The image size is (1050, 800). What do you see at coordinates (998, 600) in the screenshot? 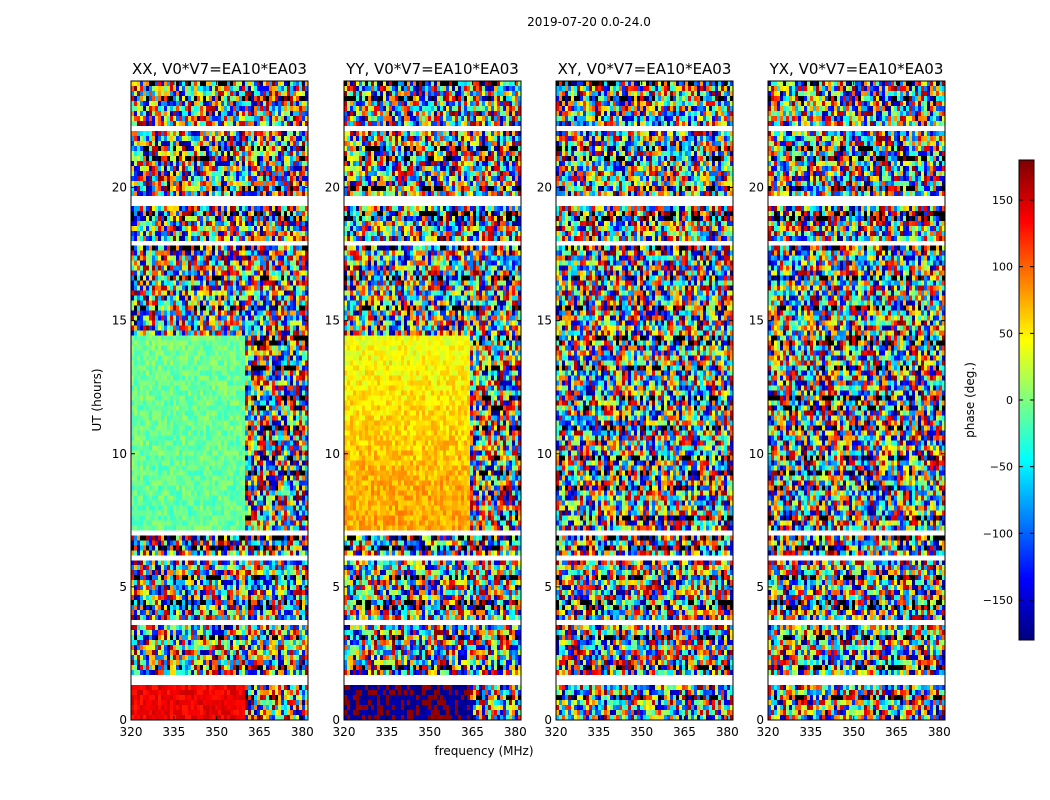
I see `colorbar-tick-label: −150` at bounding box center [998, 600].